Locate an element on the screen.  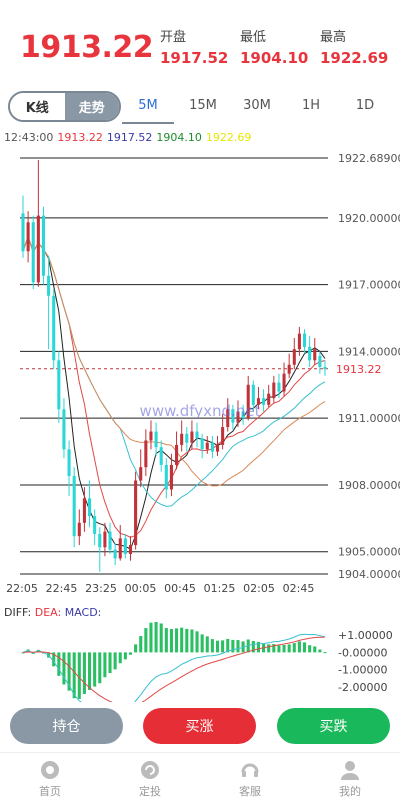
home-icon is located at coordinates (50, 770).